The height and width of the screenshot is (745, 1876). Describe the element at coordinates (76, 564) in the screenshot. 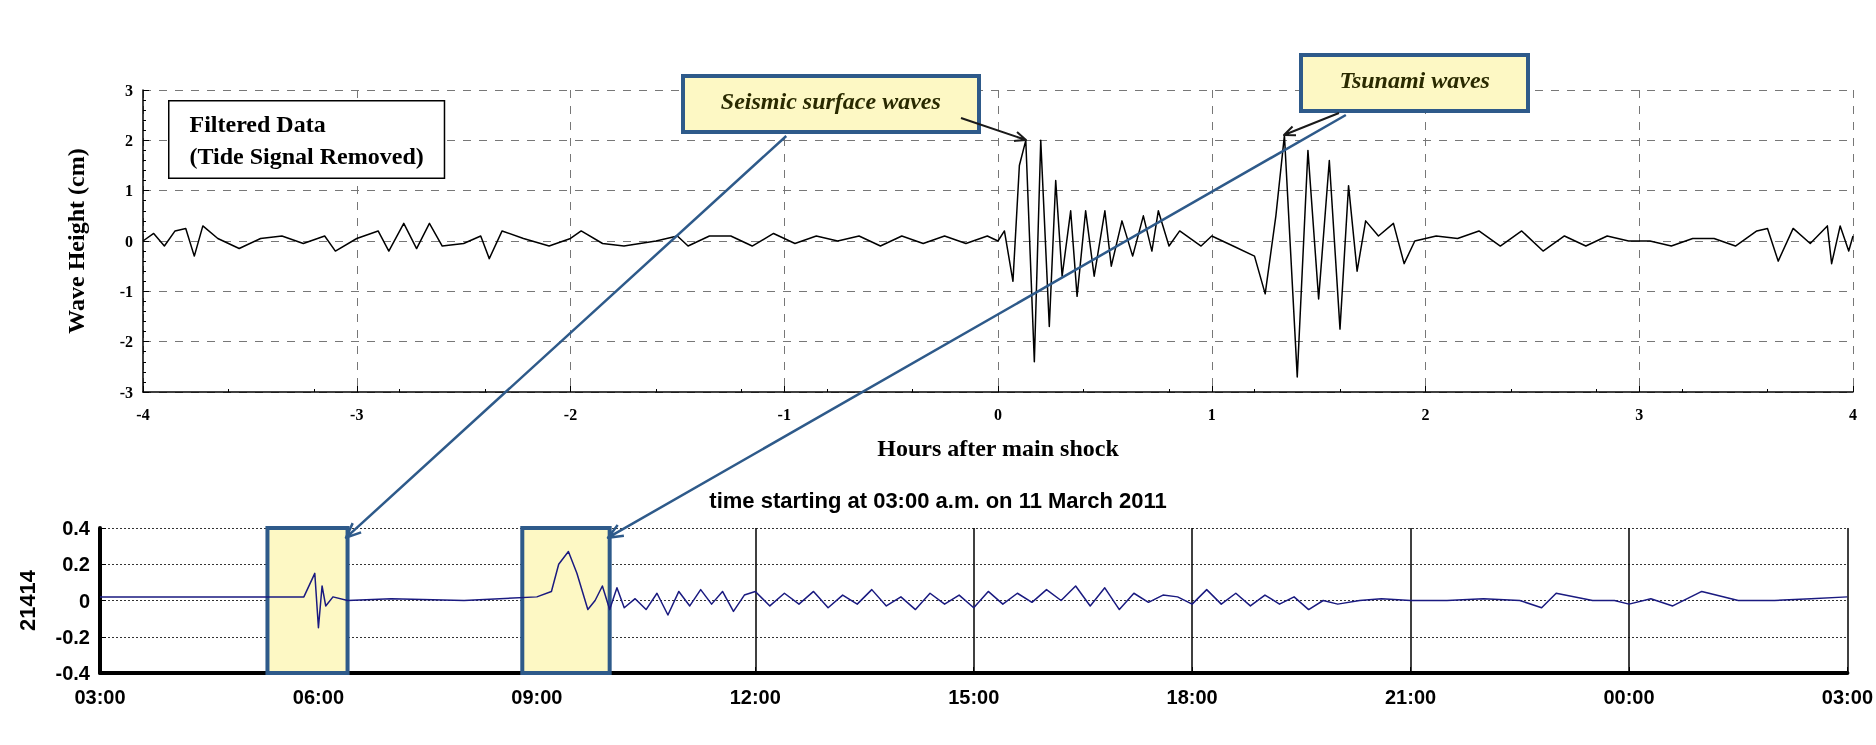

I see `y-tick-label: 0.2` at that location.